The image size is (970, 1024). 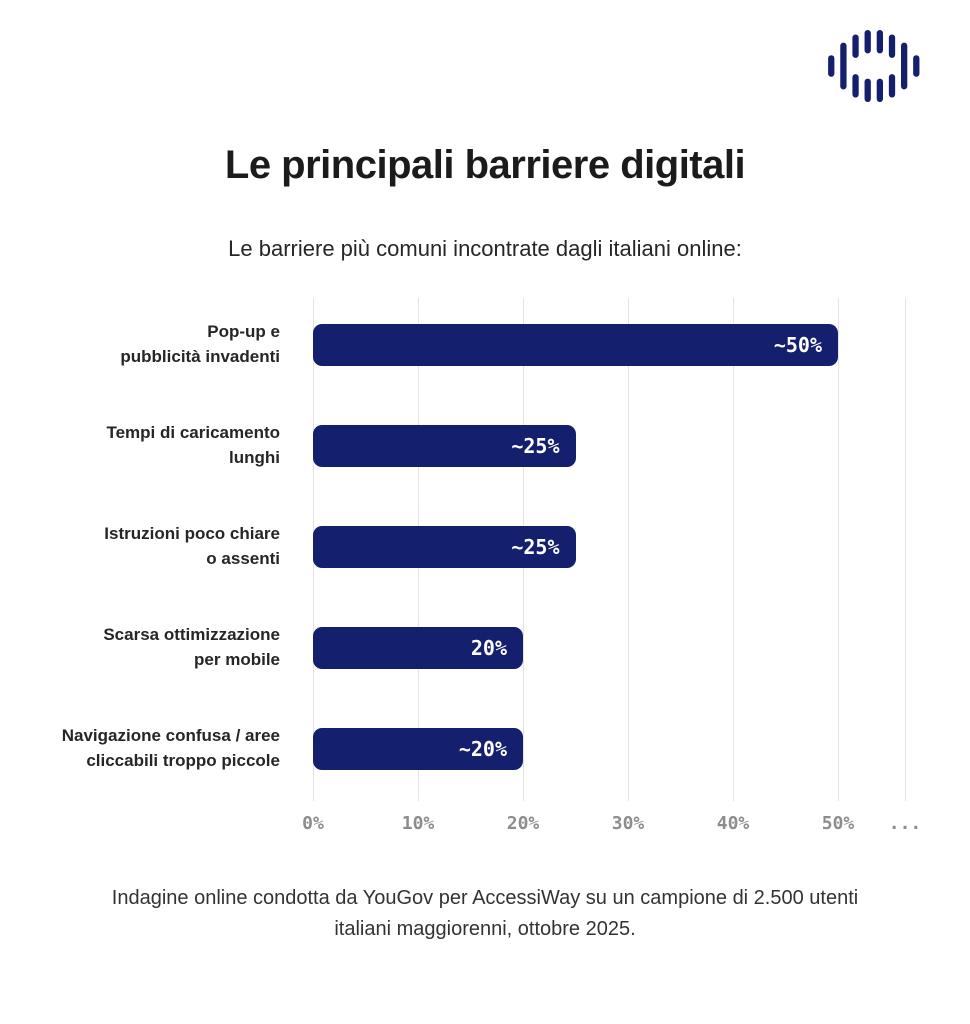 I want to click on bar-track: ~50%, so click(x=610, y=344).